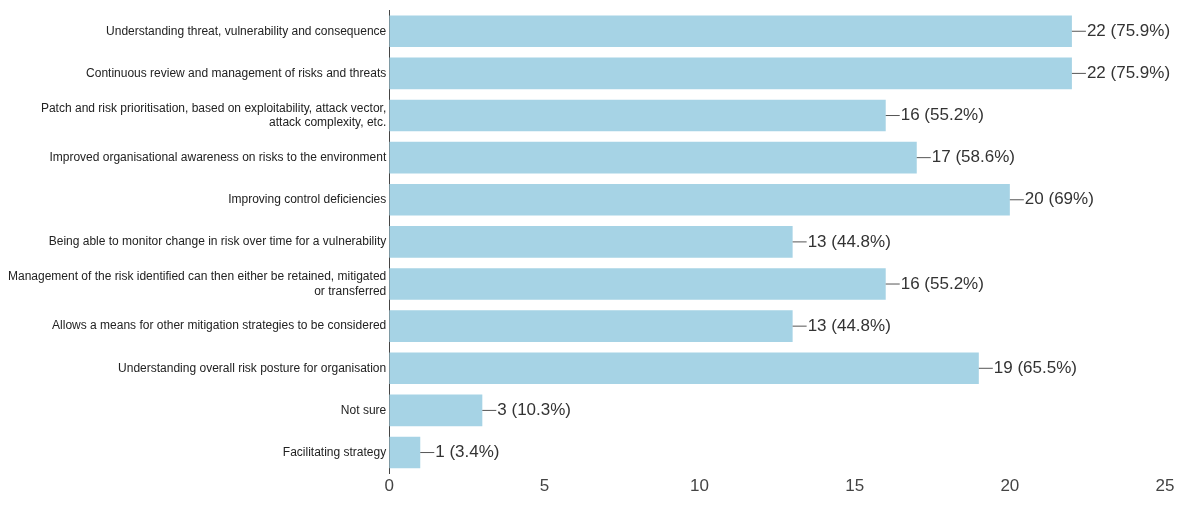  What do you see at coordinates (197, 283) in the screenshot?
I see `y-tick-label: Management of the risk identified can then either be retained, mitigated or transferred` at bounding box center [197, 283].